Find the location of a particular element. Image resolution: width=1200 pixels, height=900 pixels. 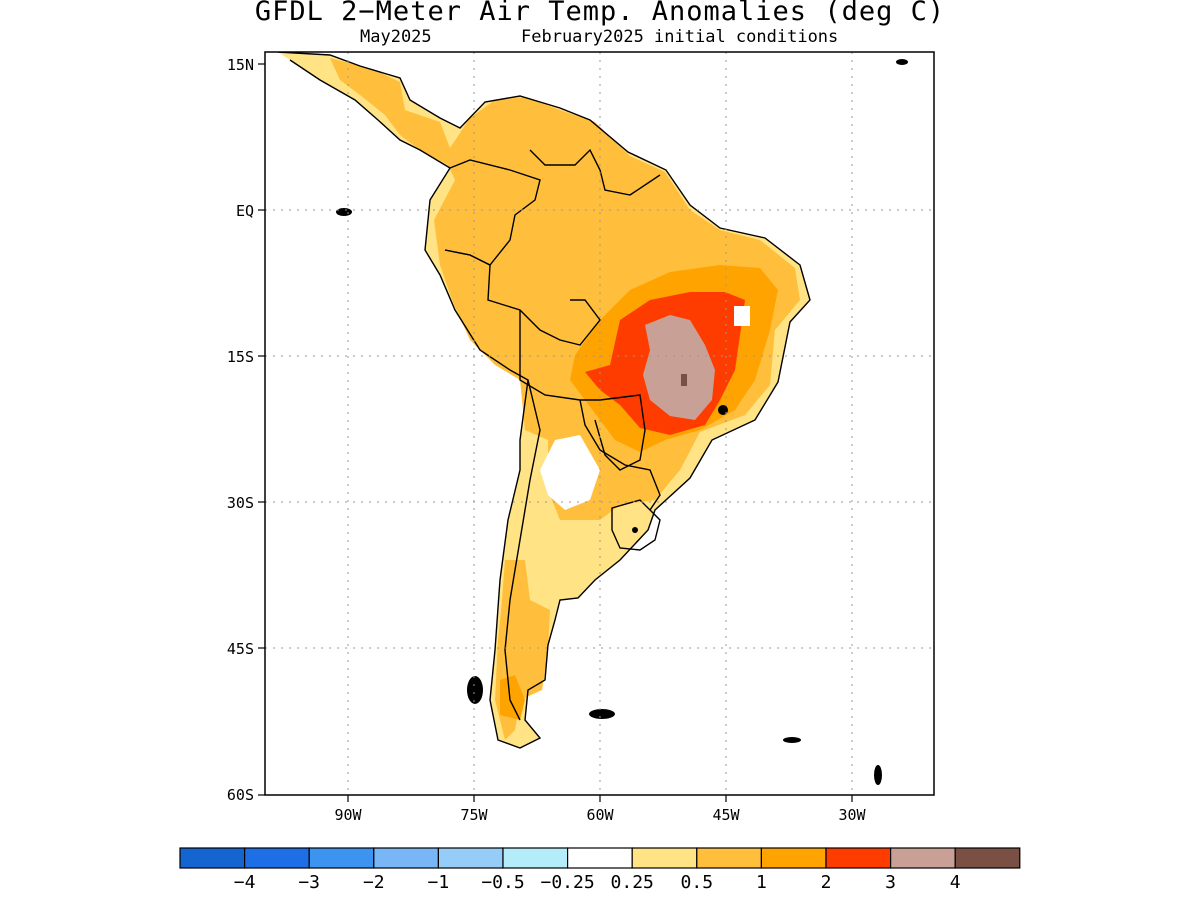

colorbar-label: −0.25 is located at coordinates (568, 882).